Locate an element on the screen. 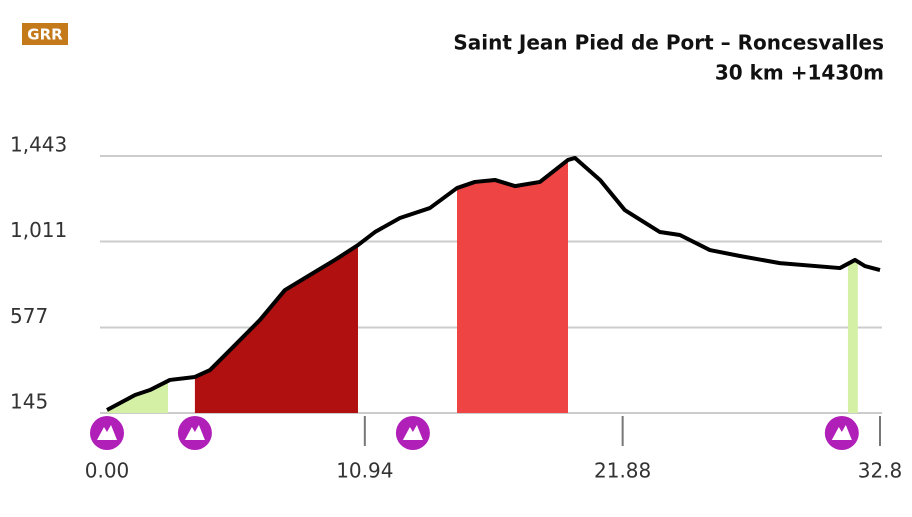 The image size is (912, 517). x-tick-label: 21.88 is located at coordinates (622, 471).